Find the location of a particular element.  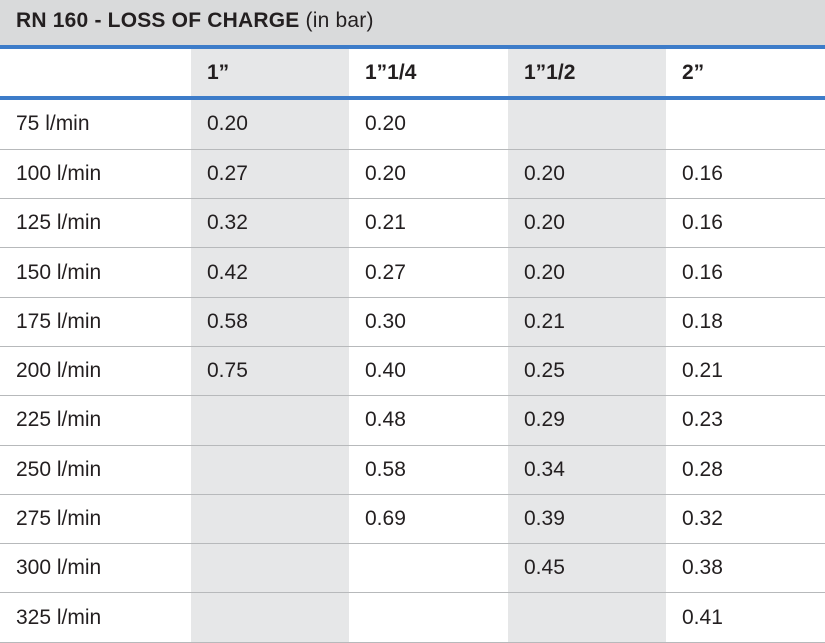

table-row: 75 l/min 0.20 0.20 is located at coordinates (412, 125).